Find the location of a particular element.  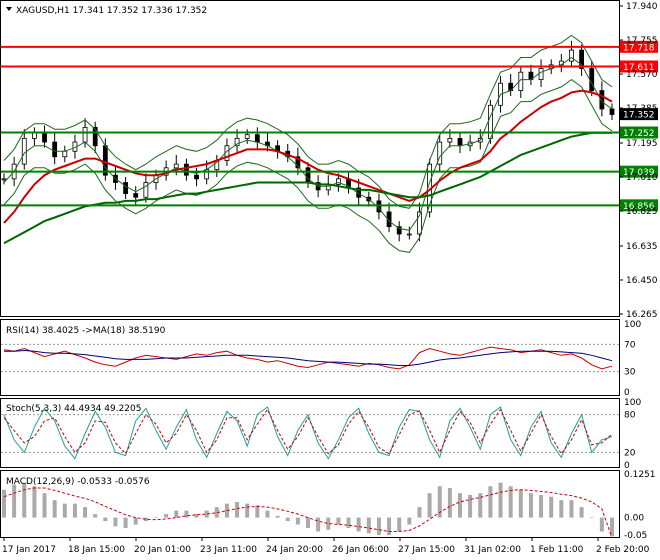

time-tick-label: 23 Jan 11:00 is located at coordinates (228, 550).